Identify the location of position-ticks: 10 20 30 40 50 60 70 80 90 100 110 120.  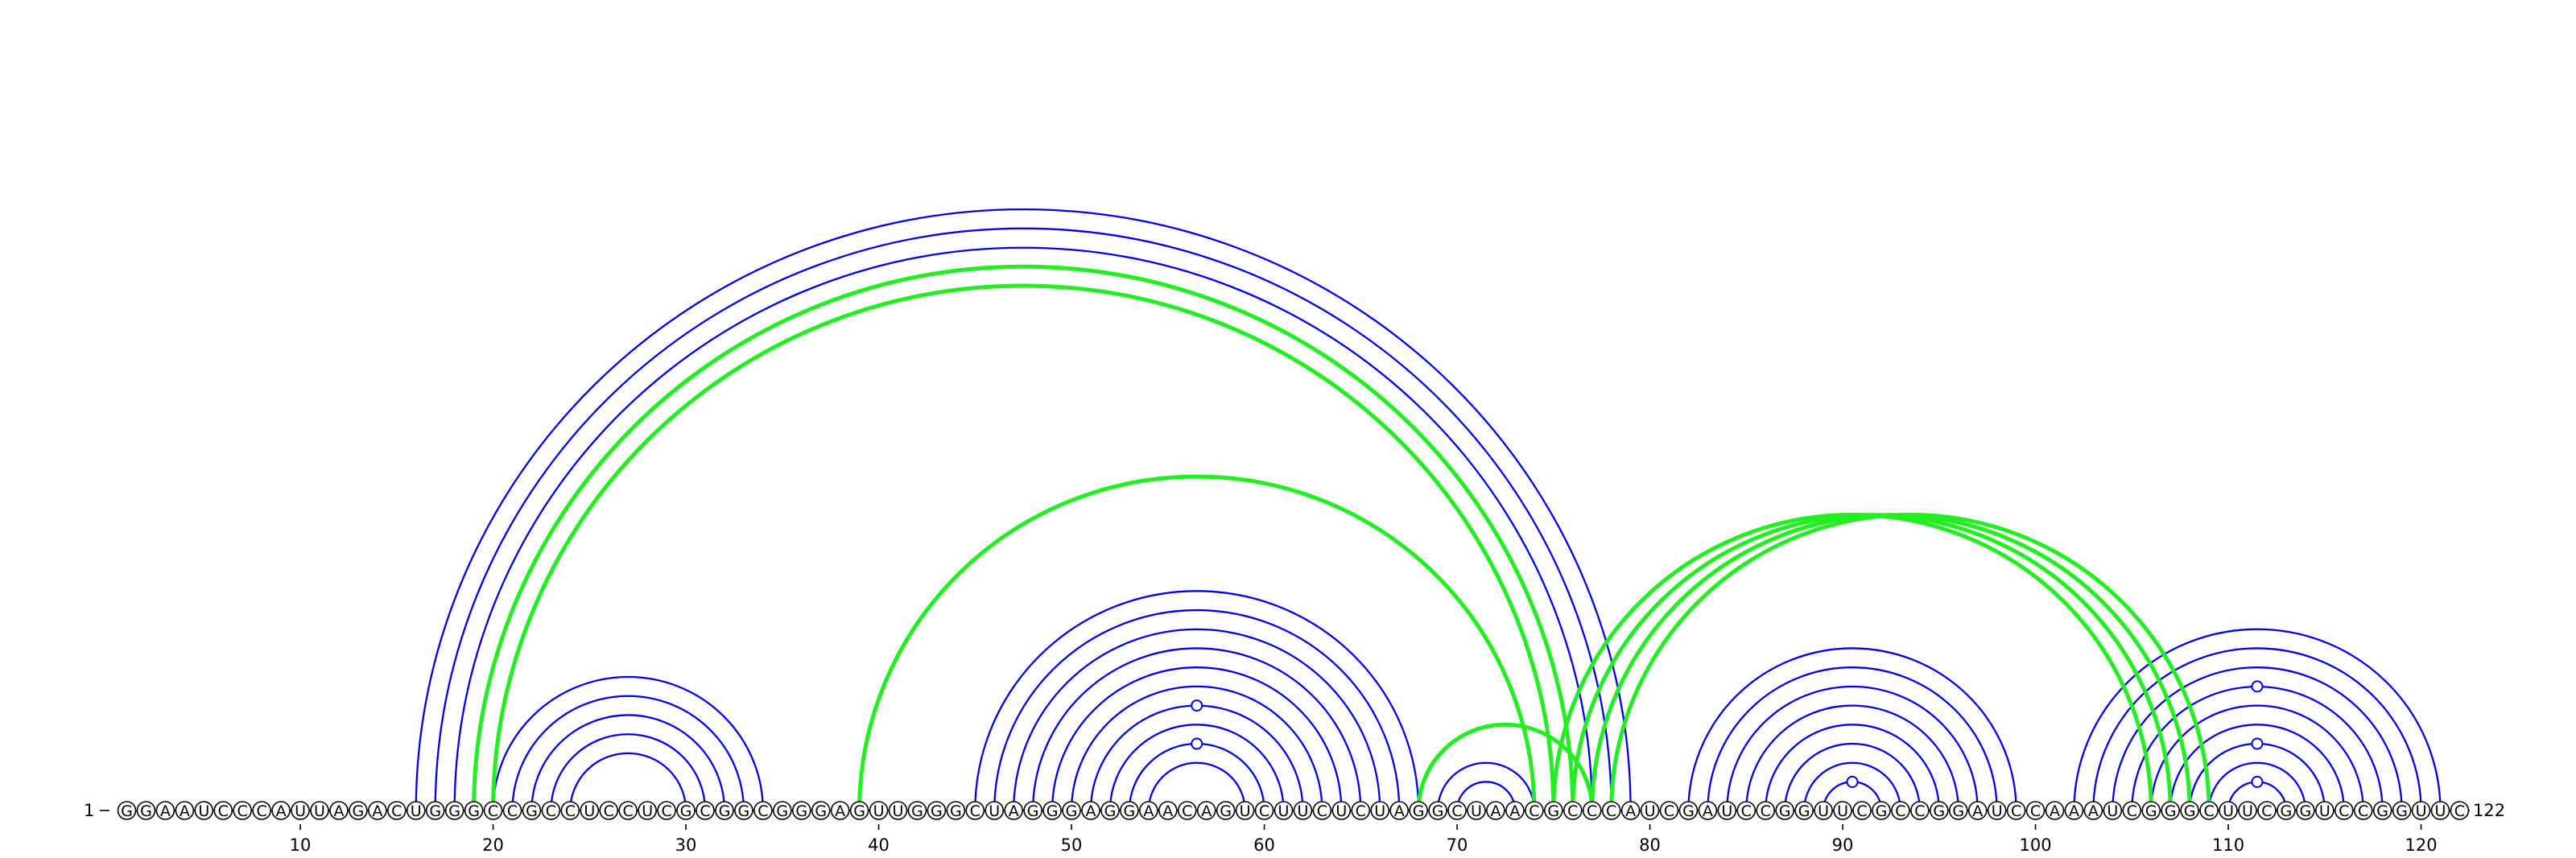
(1364, 839).